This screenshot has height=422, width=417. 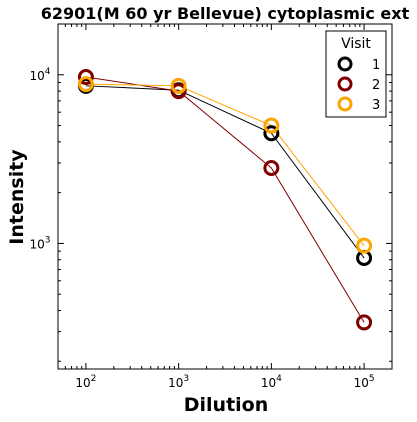 I want to click on x-tick-label: 10³, so click(x=178, y=382).